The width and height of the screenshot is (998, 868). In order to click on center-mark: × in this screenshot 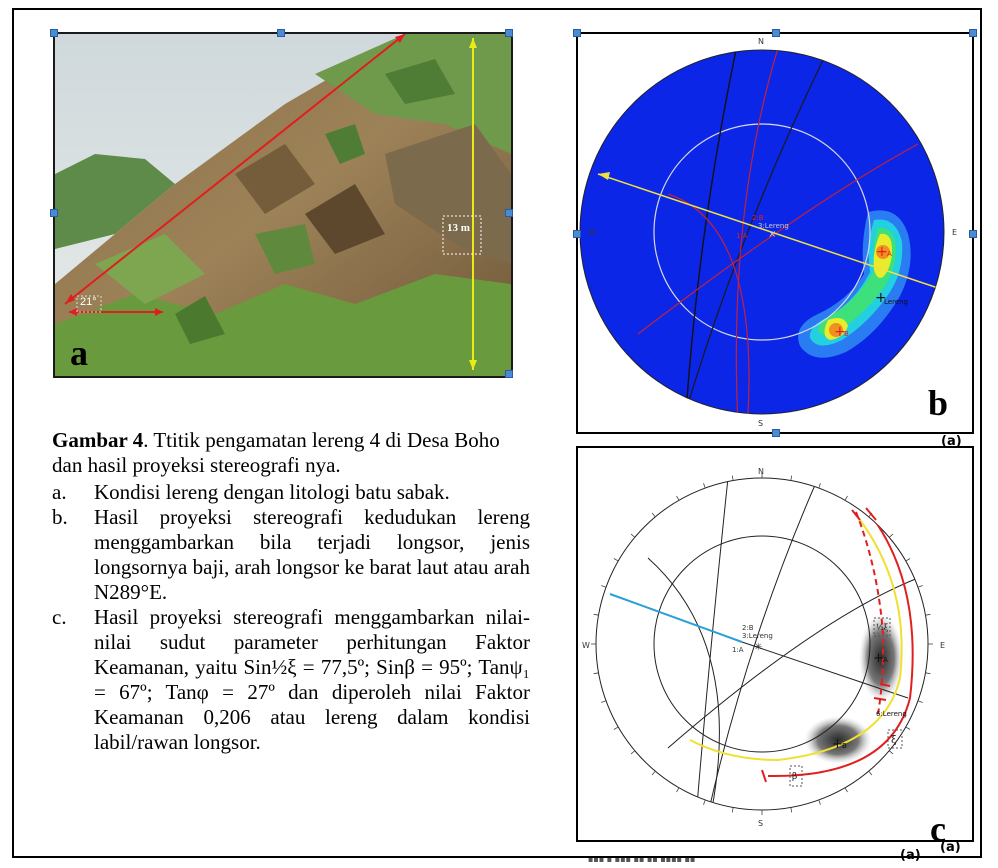, I will do `click(772, 234)`.